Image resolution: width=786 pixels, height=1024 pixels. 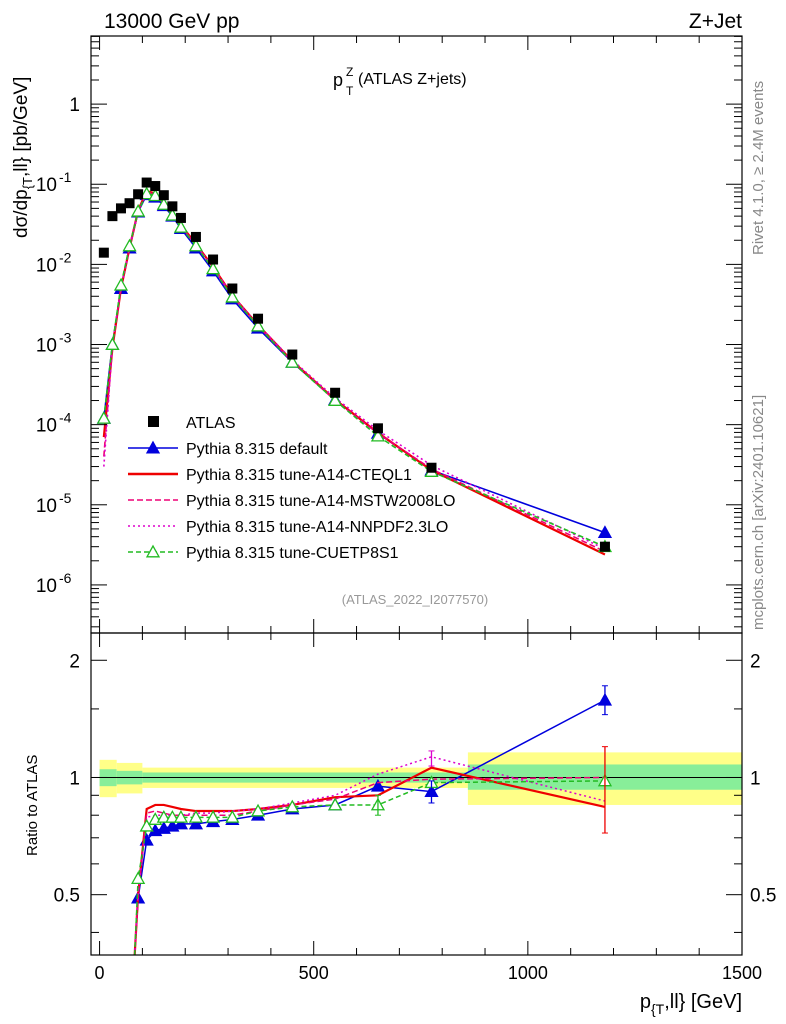 What do you see at coordinates (65, 418) in the screenshot?
I see `main-y-tick-exponent: -4` at bounding box center [65, 418].